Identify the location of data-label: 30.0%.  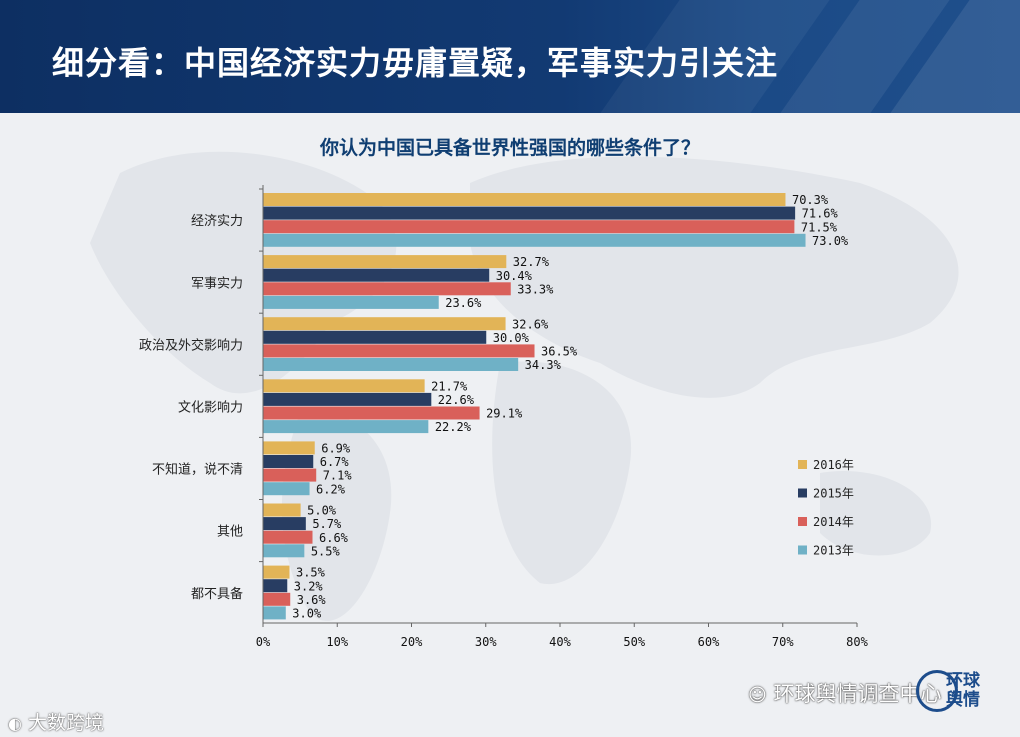
(511, 338).